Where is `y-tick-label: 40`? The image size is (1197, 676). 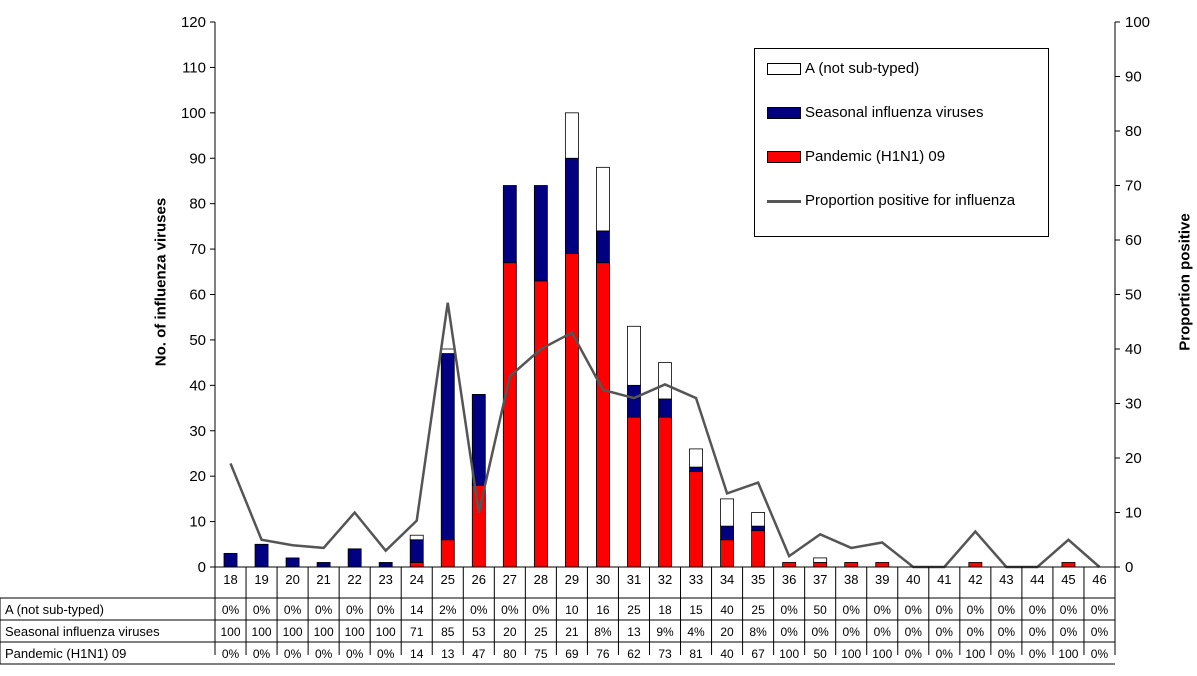
y-tick-label: 40 is located at coordinates (197, 385).